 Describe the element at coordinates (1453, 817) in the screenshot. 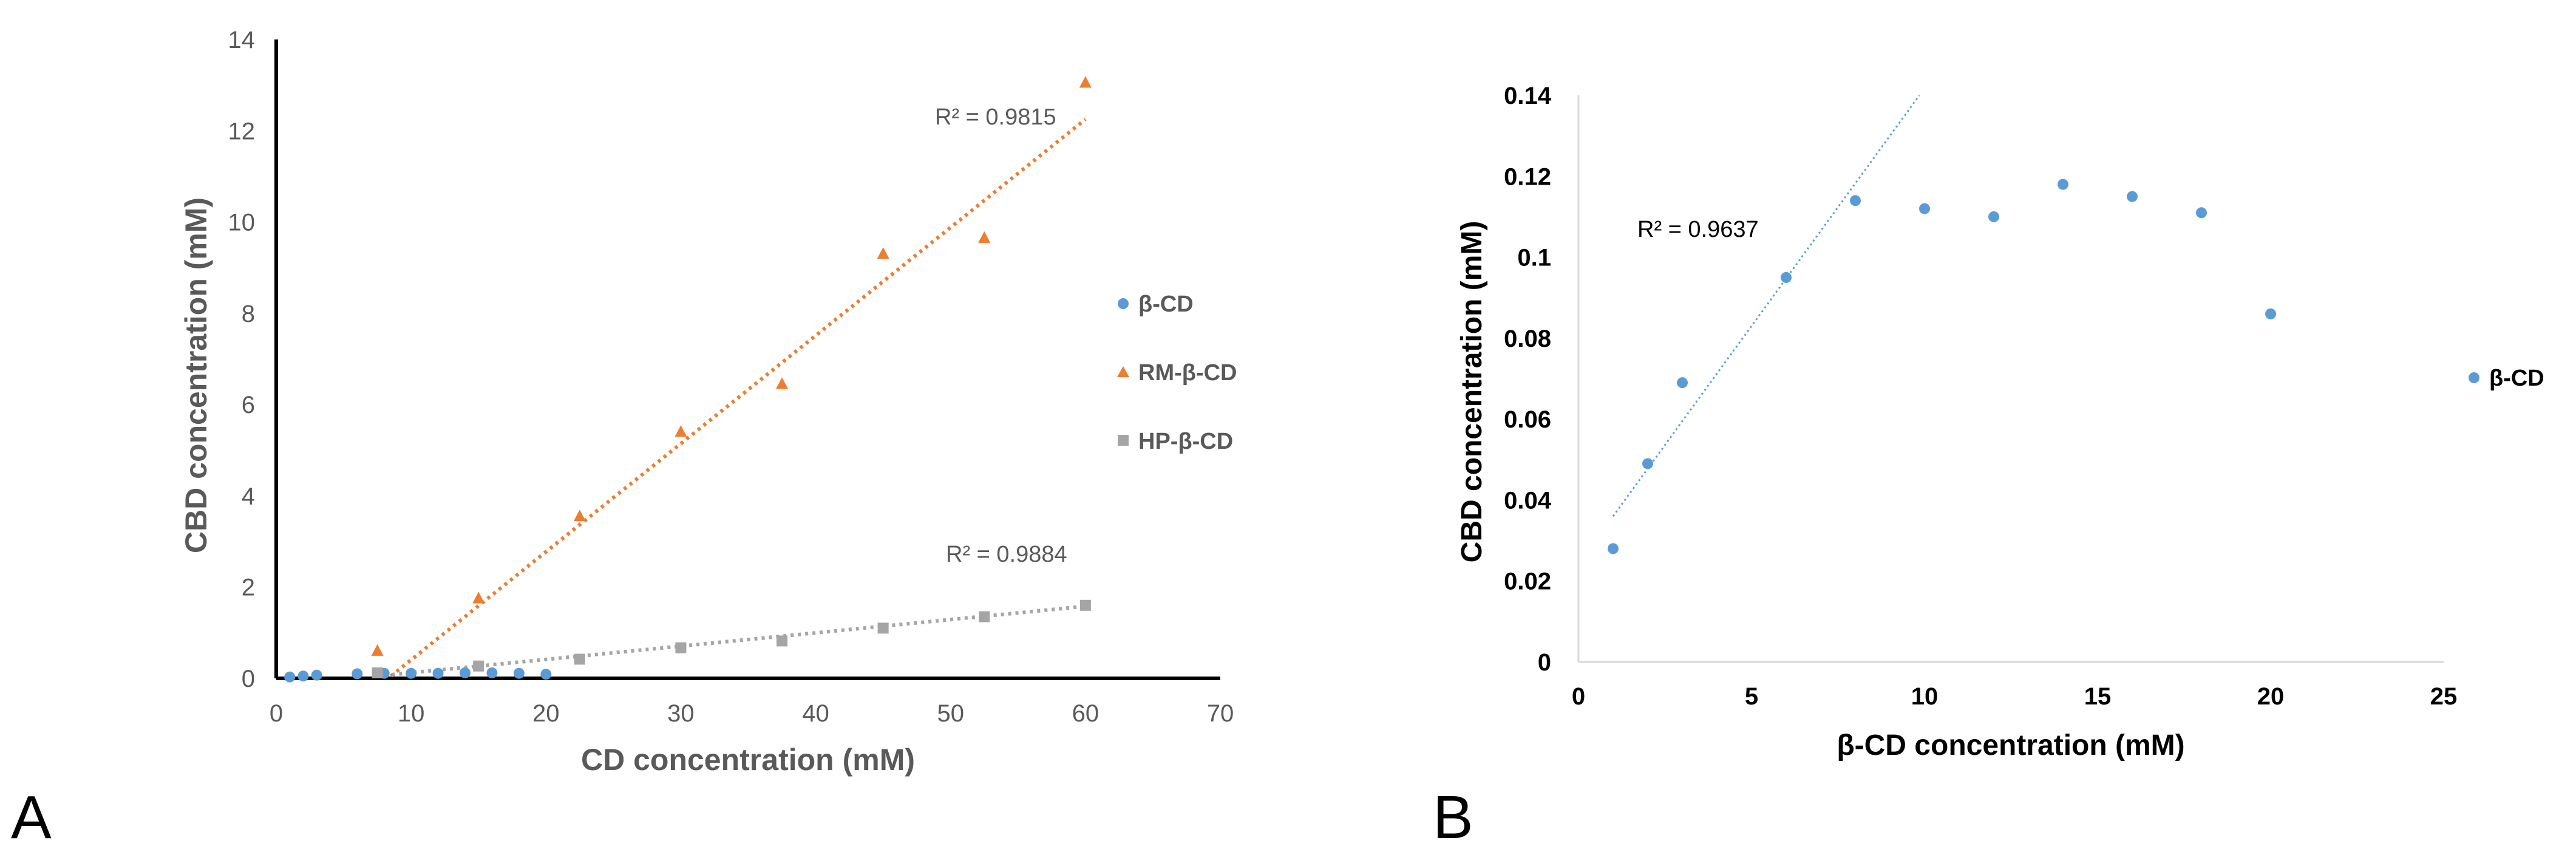

I see `panel-b-label: B` at that location.